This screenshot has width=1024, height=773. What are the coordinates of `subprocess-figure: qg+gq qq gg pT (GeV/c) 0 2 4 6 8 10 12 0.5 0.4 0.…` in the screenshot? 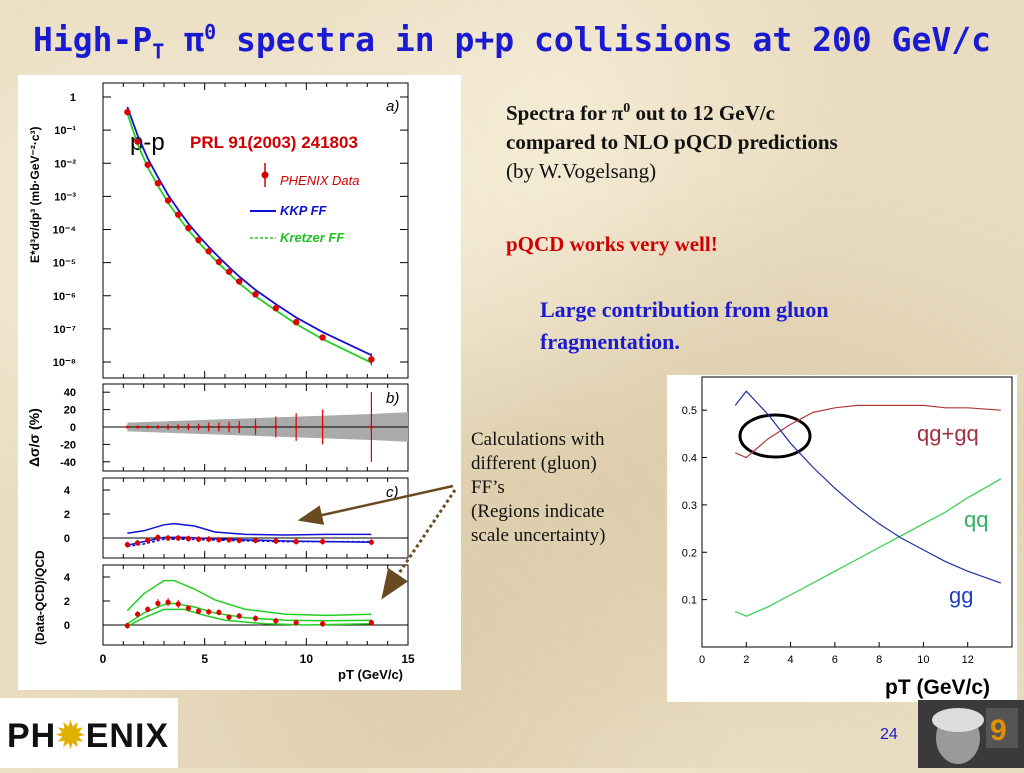 It's located at (842, 538).